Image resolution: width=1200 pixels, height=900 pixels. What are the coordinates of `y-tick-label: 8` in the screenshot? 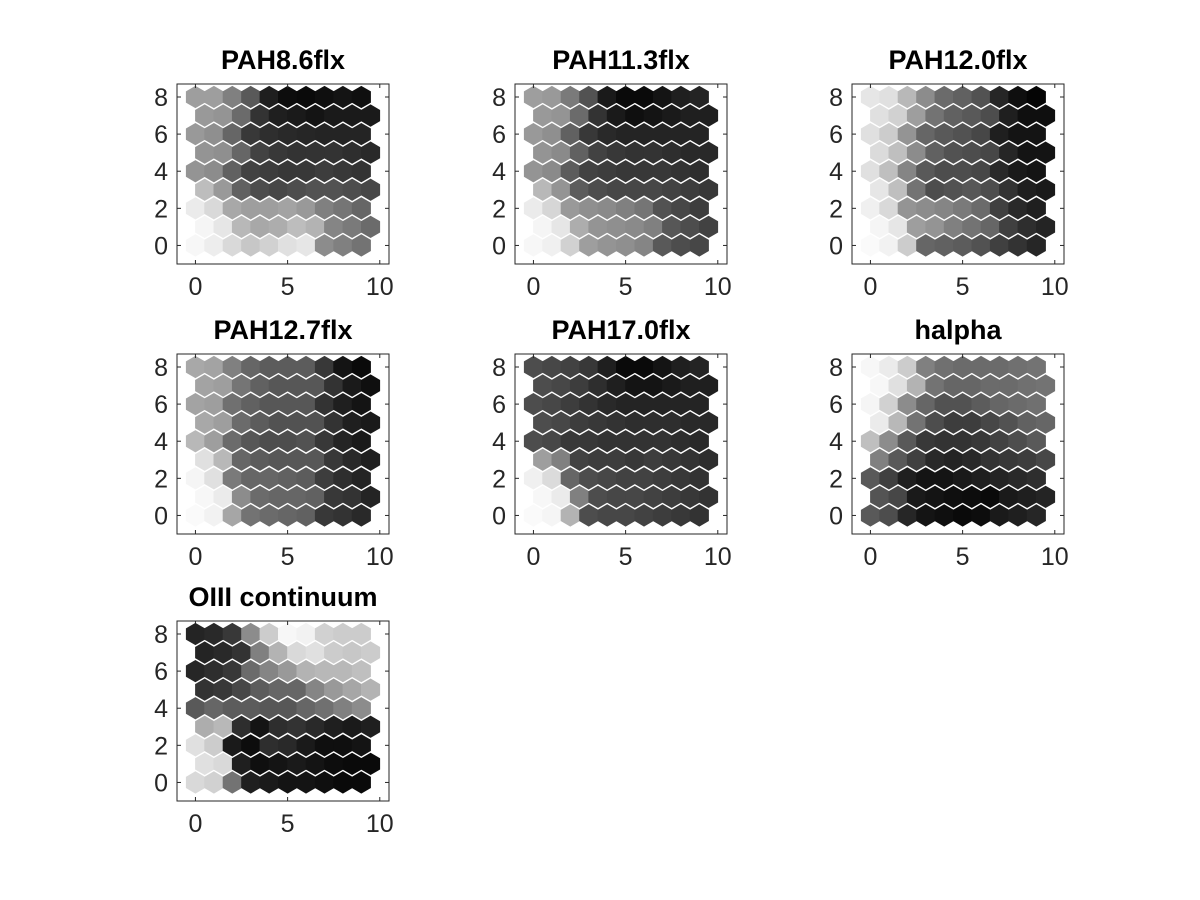 It's located at (836, 368).